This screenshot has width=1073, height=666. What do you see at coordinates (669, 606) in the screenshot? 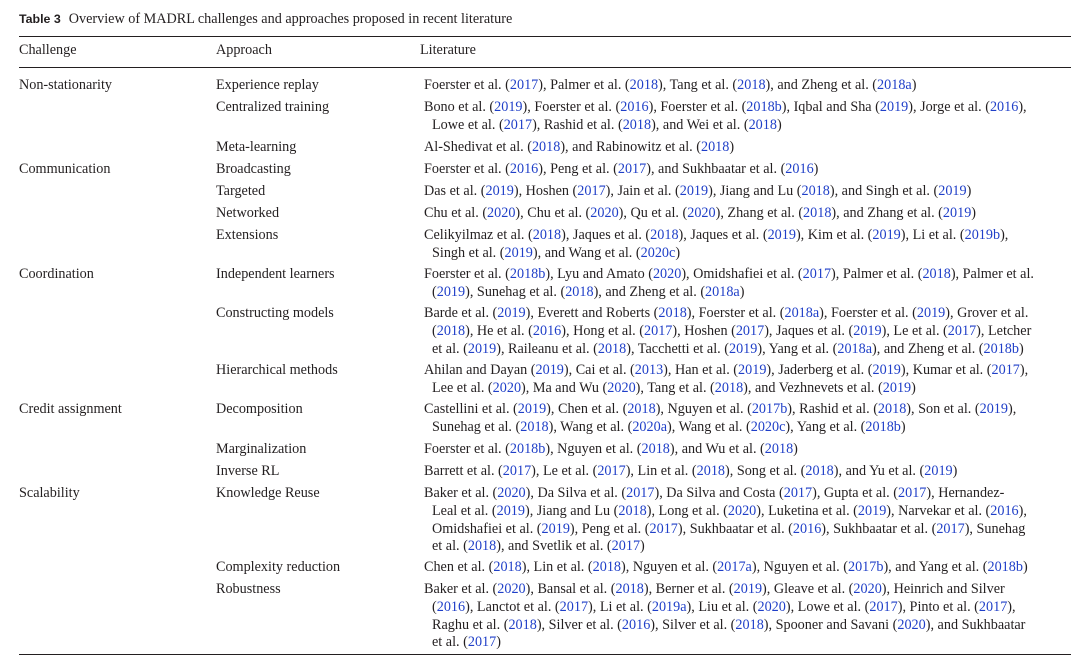
I see `citation-year: 2019a` at bounding box center [669, 606].